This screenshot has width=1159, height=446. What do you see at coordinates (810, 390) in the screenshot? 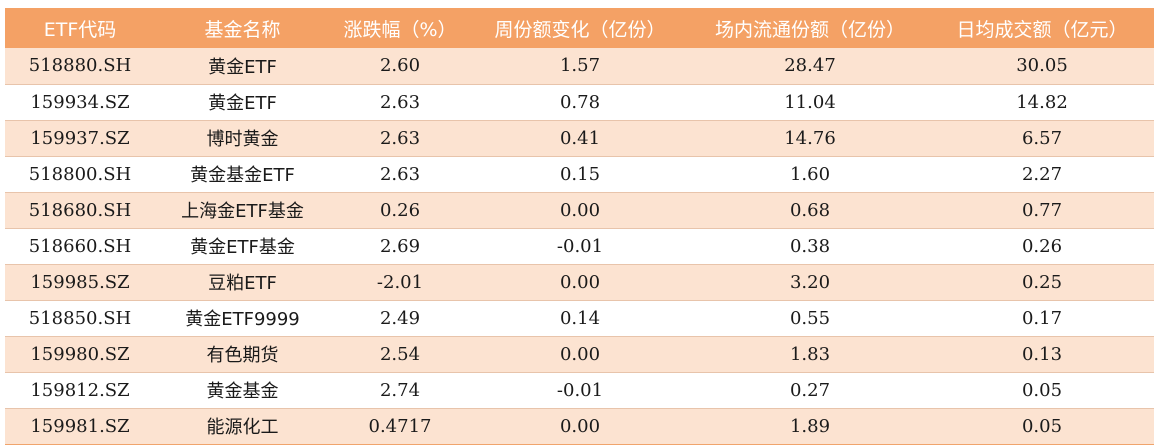
I see `cell-floating-shares: 0.27` at bounding box center [810, 390].